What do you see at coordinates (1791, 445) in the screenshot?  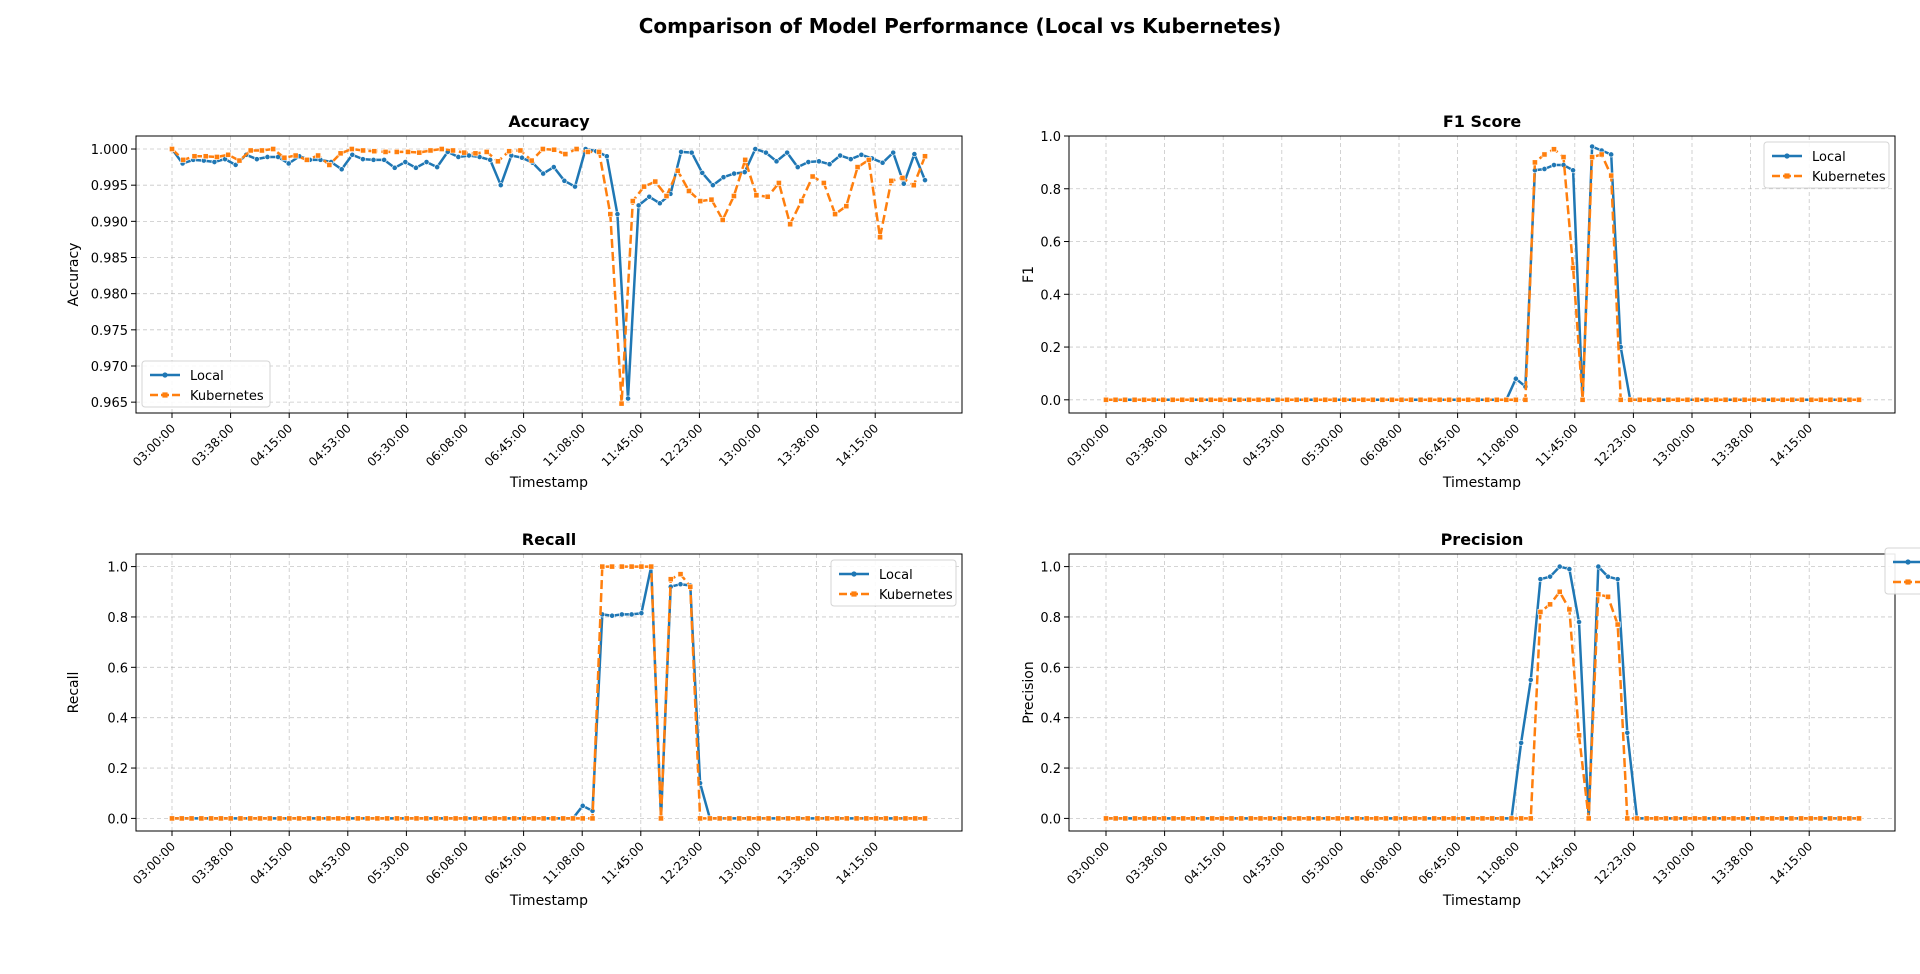 I see `x-tick-label: 14:15:00` at bounding box center [1791, 445].